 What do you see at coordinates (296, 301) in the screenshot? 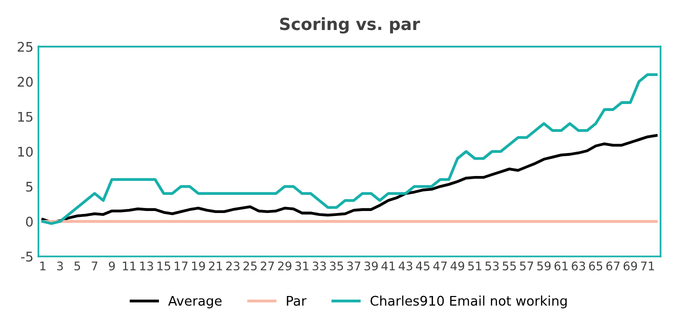
I see `legend-label: Par` at bounding box center [296, 301].